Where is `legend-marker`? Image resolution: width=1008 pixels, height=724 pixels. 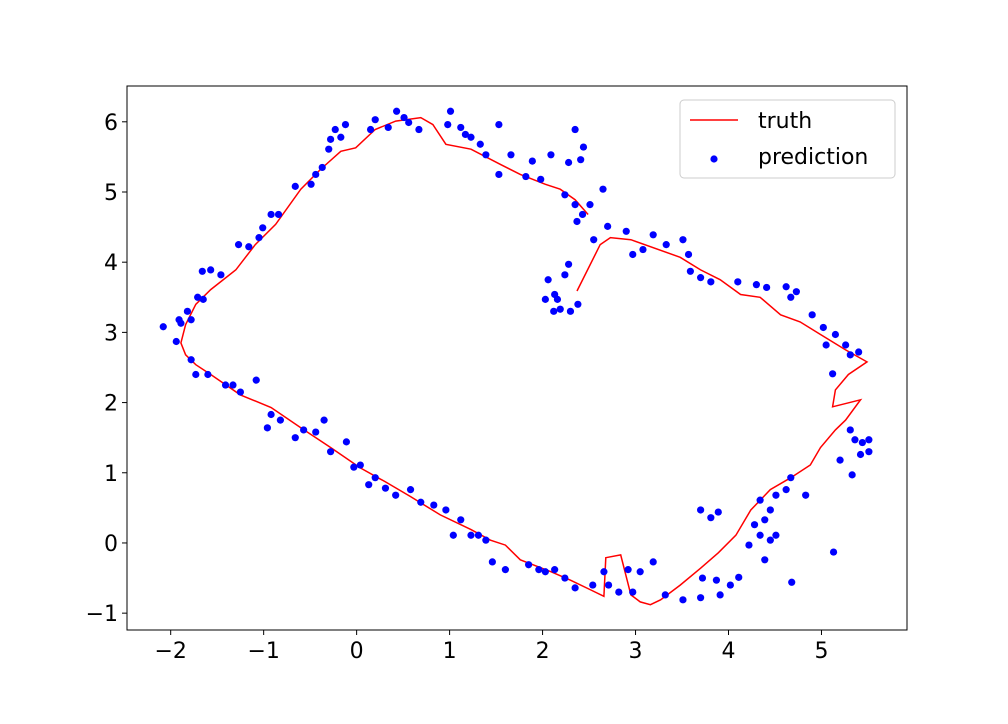
legend-marker is located at coordinates (714, 159).